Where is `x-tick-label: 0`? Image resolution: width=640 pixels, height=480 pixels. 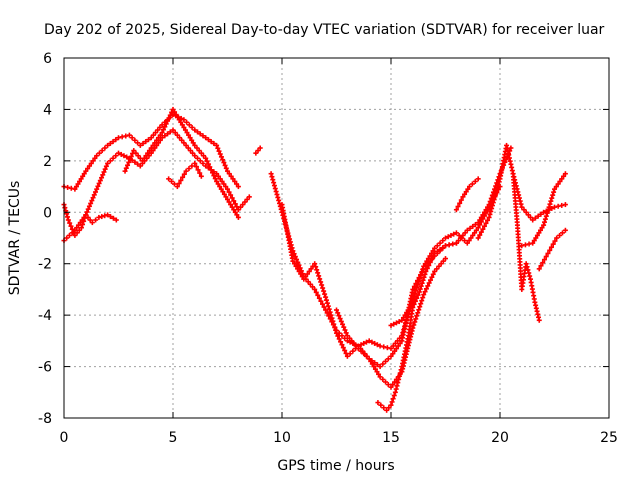
x-tick-label: 0 is located at coordinates (64, 438).